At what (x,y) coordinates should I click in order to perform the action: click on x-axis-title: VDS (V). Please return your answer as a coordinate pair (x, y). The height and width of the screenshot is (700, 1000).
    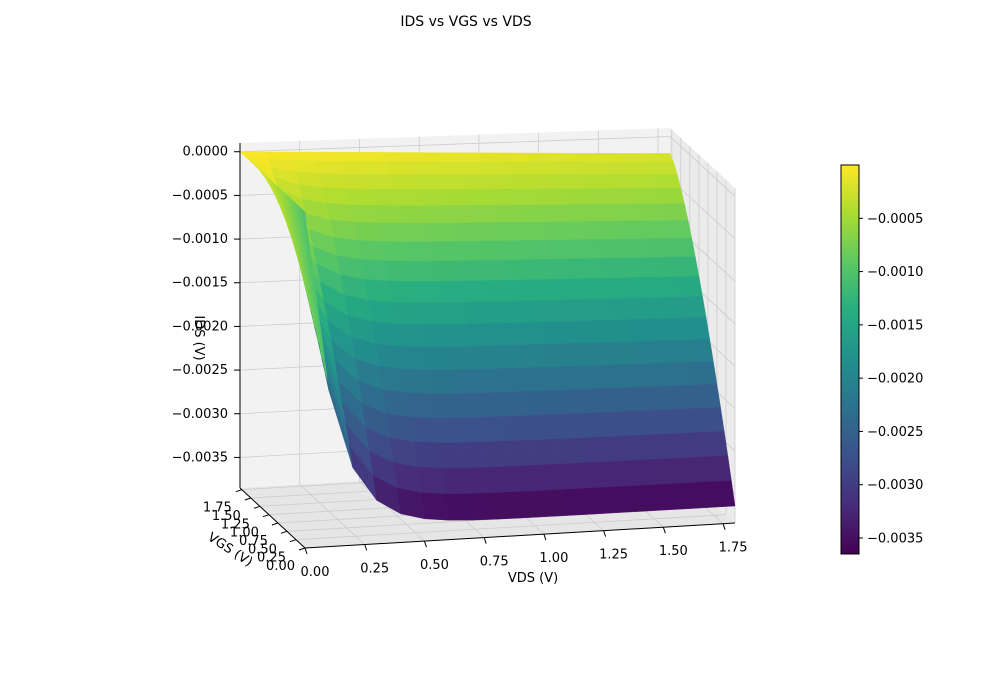
    Looking at the image, I should click on (533, 578).